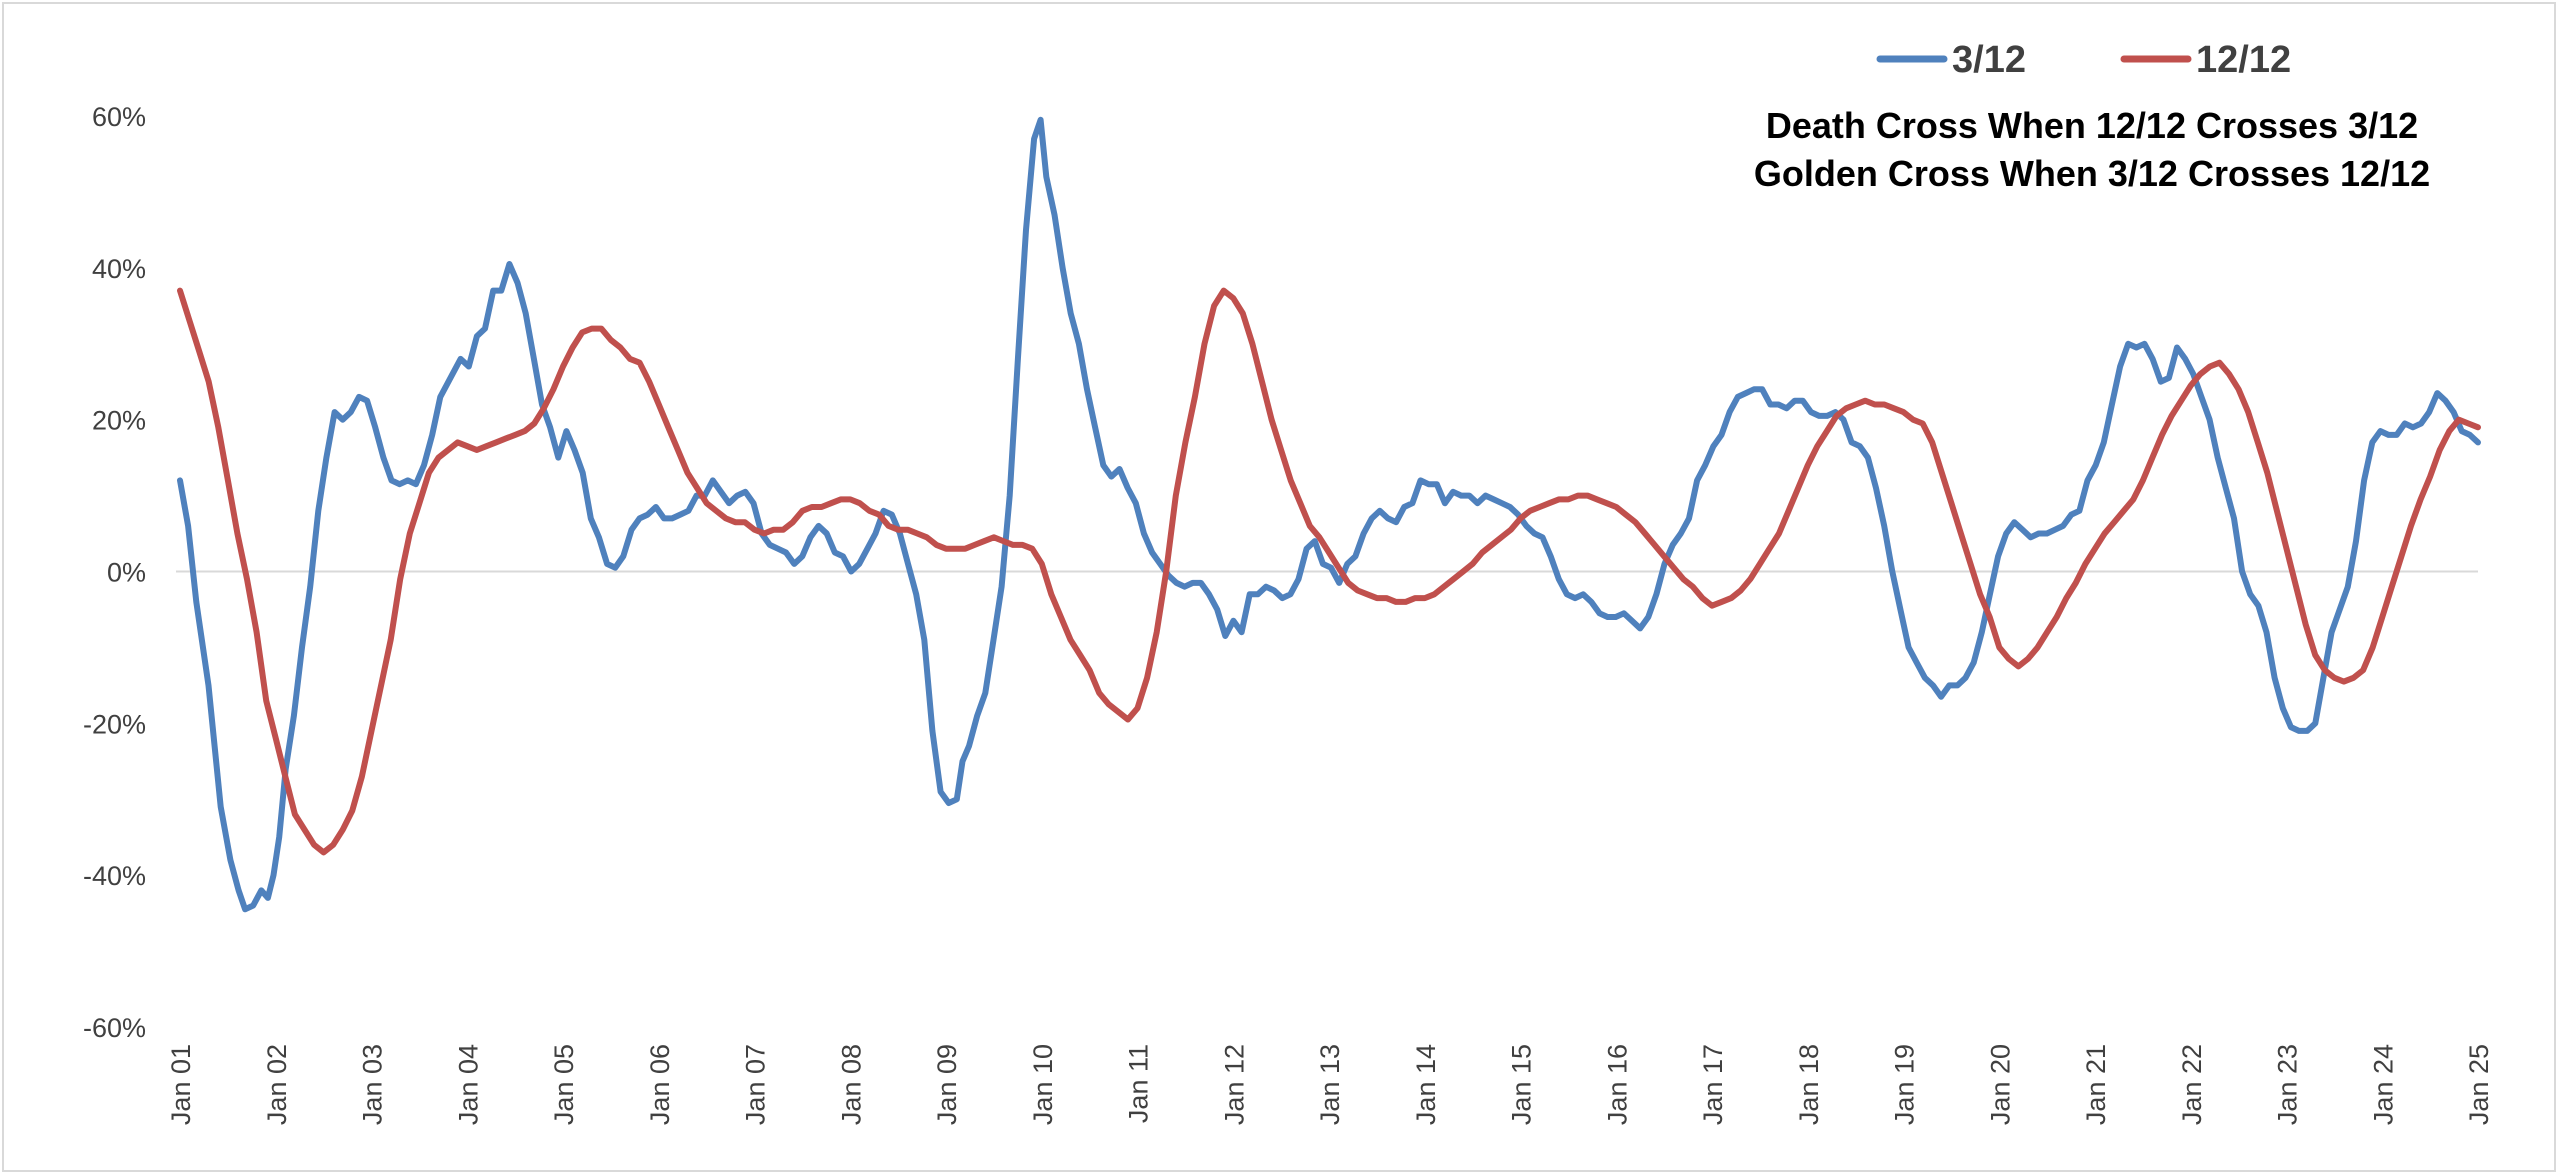  I want to click on x-tick-label: Jan 25, so click(2479, 1084).